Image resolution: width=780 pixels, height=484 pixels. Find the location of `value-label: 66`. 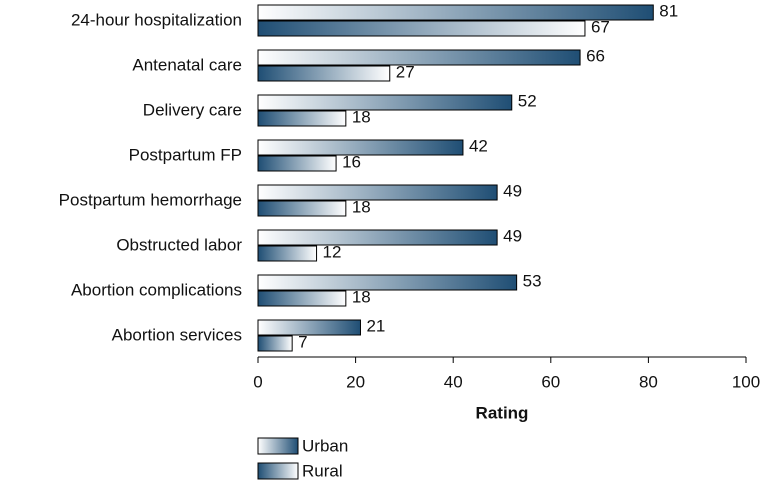

value-label: 66 is located at coordinates (595, 55).